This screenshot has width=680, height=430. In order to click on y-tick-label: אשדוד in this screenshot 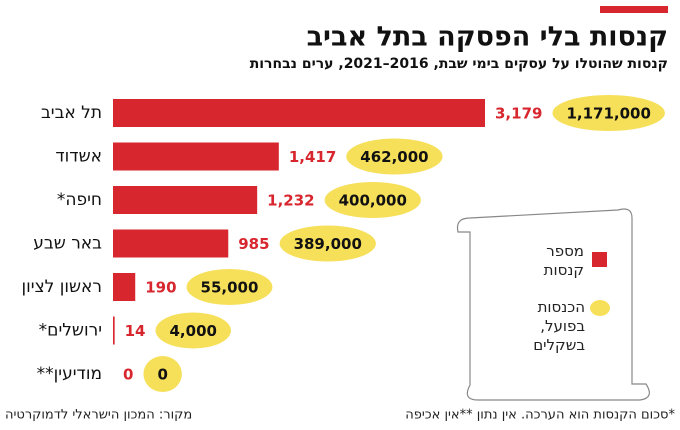, I will do `click(78, 157)`.